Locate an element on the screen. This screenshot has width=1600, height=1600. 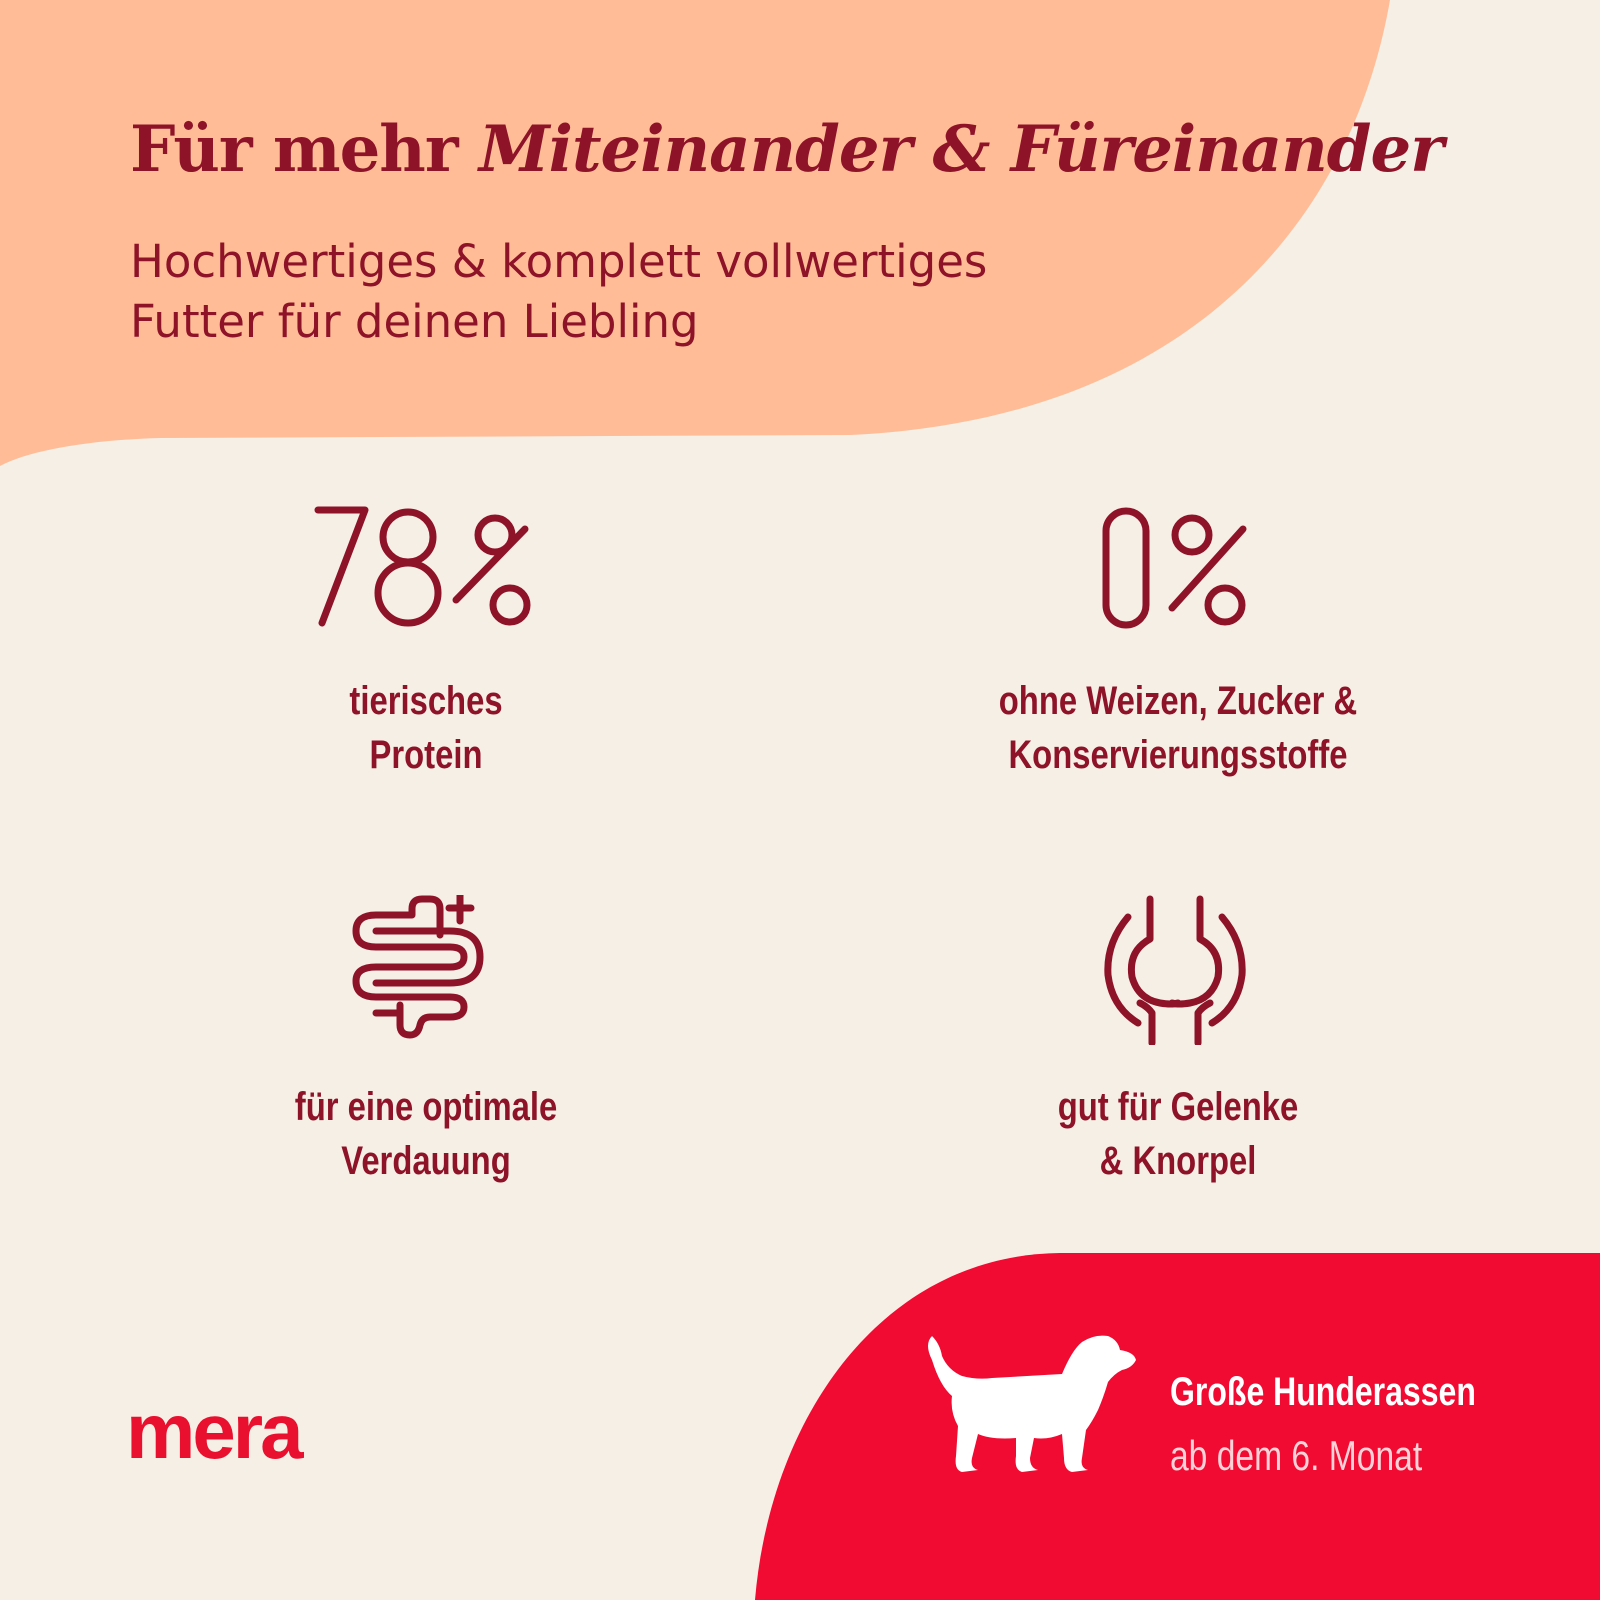
feature-label-joints: gut für Gelenke & Knorpel is located at coordinates (1178, 1134).